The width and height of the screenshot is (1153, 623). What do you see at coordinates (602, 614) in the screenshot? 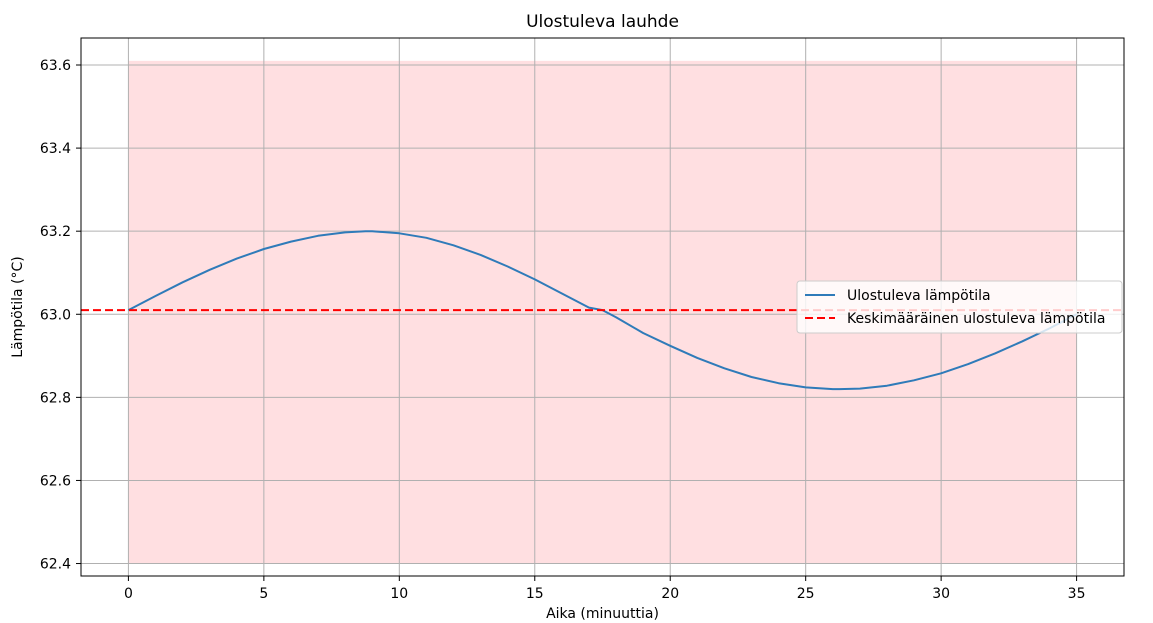
I see `x-axis-label: Aika (minuuttia)` at bounding box center [602, 614].